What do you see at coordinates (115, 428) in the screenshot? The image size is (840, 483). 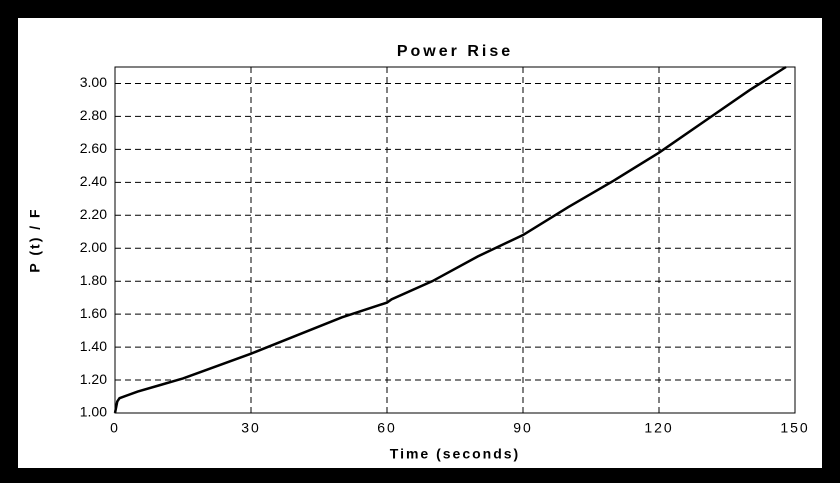 I see `x-tick-label: 0` at bounding box center [115, 428].